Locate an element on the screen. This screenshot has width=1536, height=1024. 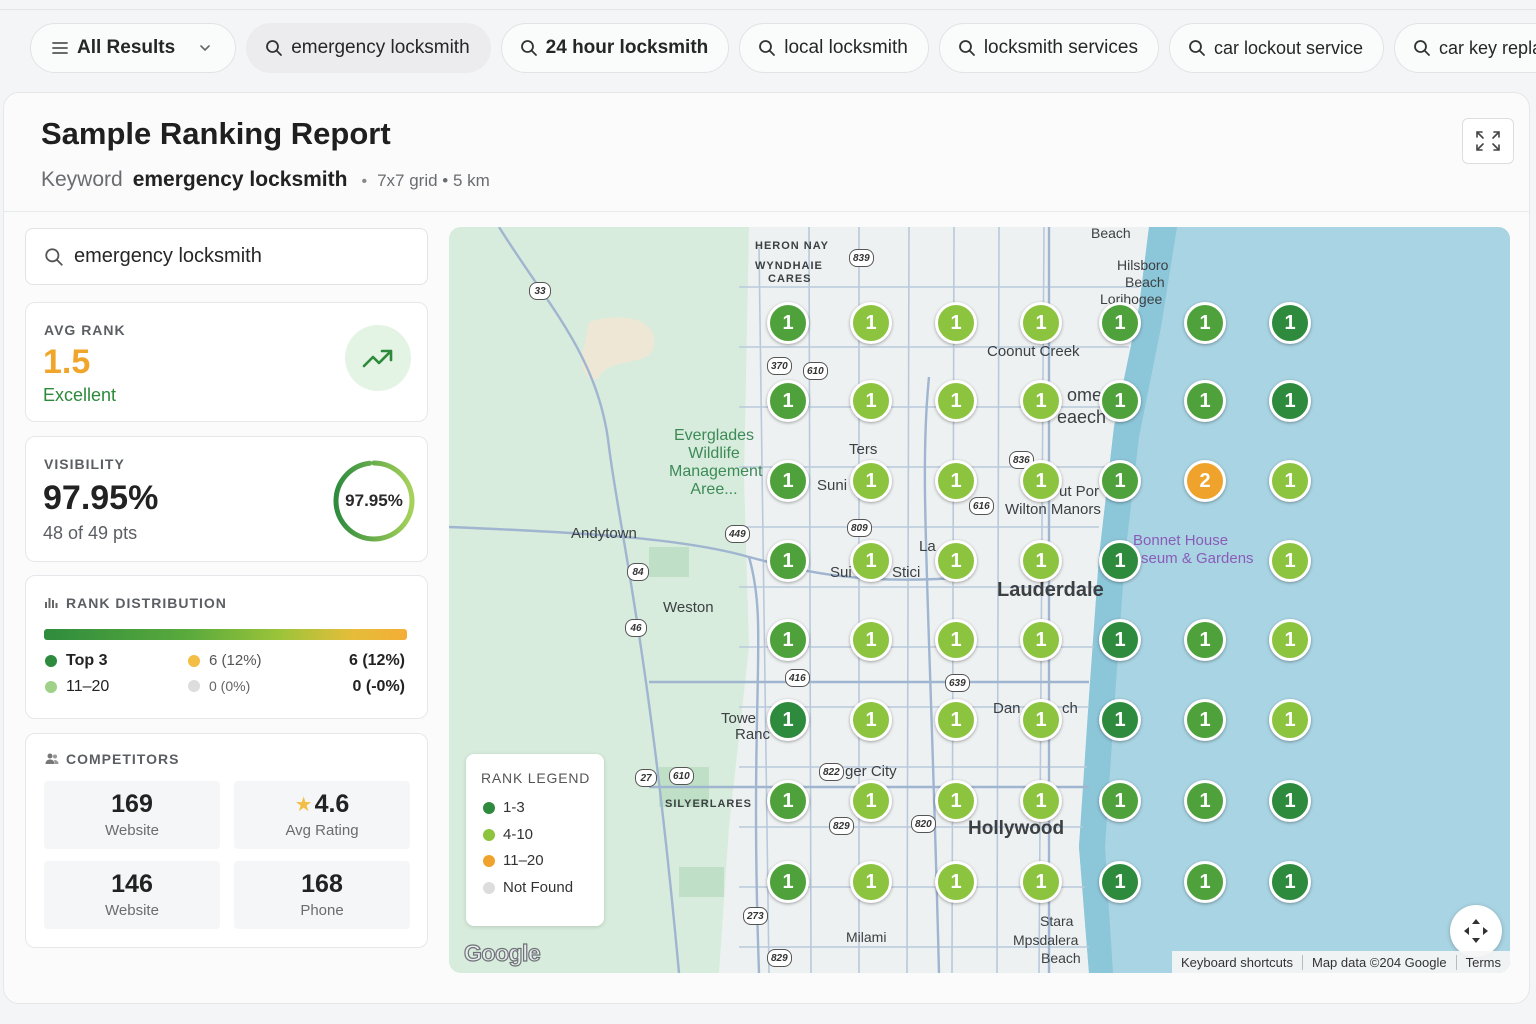
road-shield: 273 is located at coordinates (755, 916).